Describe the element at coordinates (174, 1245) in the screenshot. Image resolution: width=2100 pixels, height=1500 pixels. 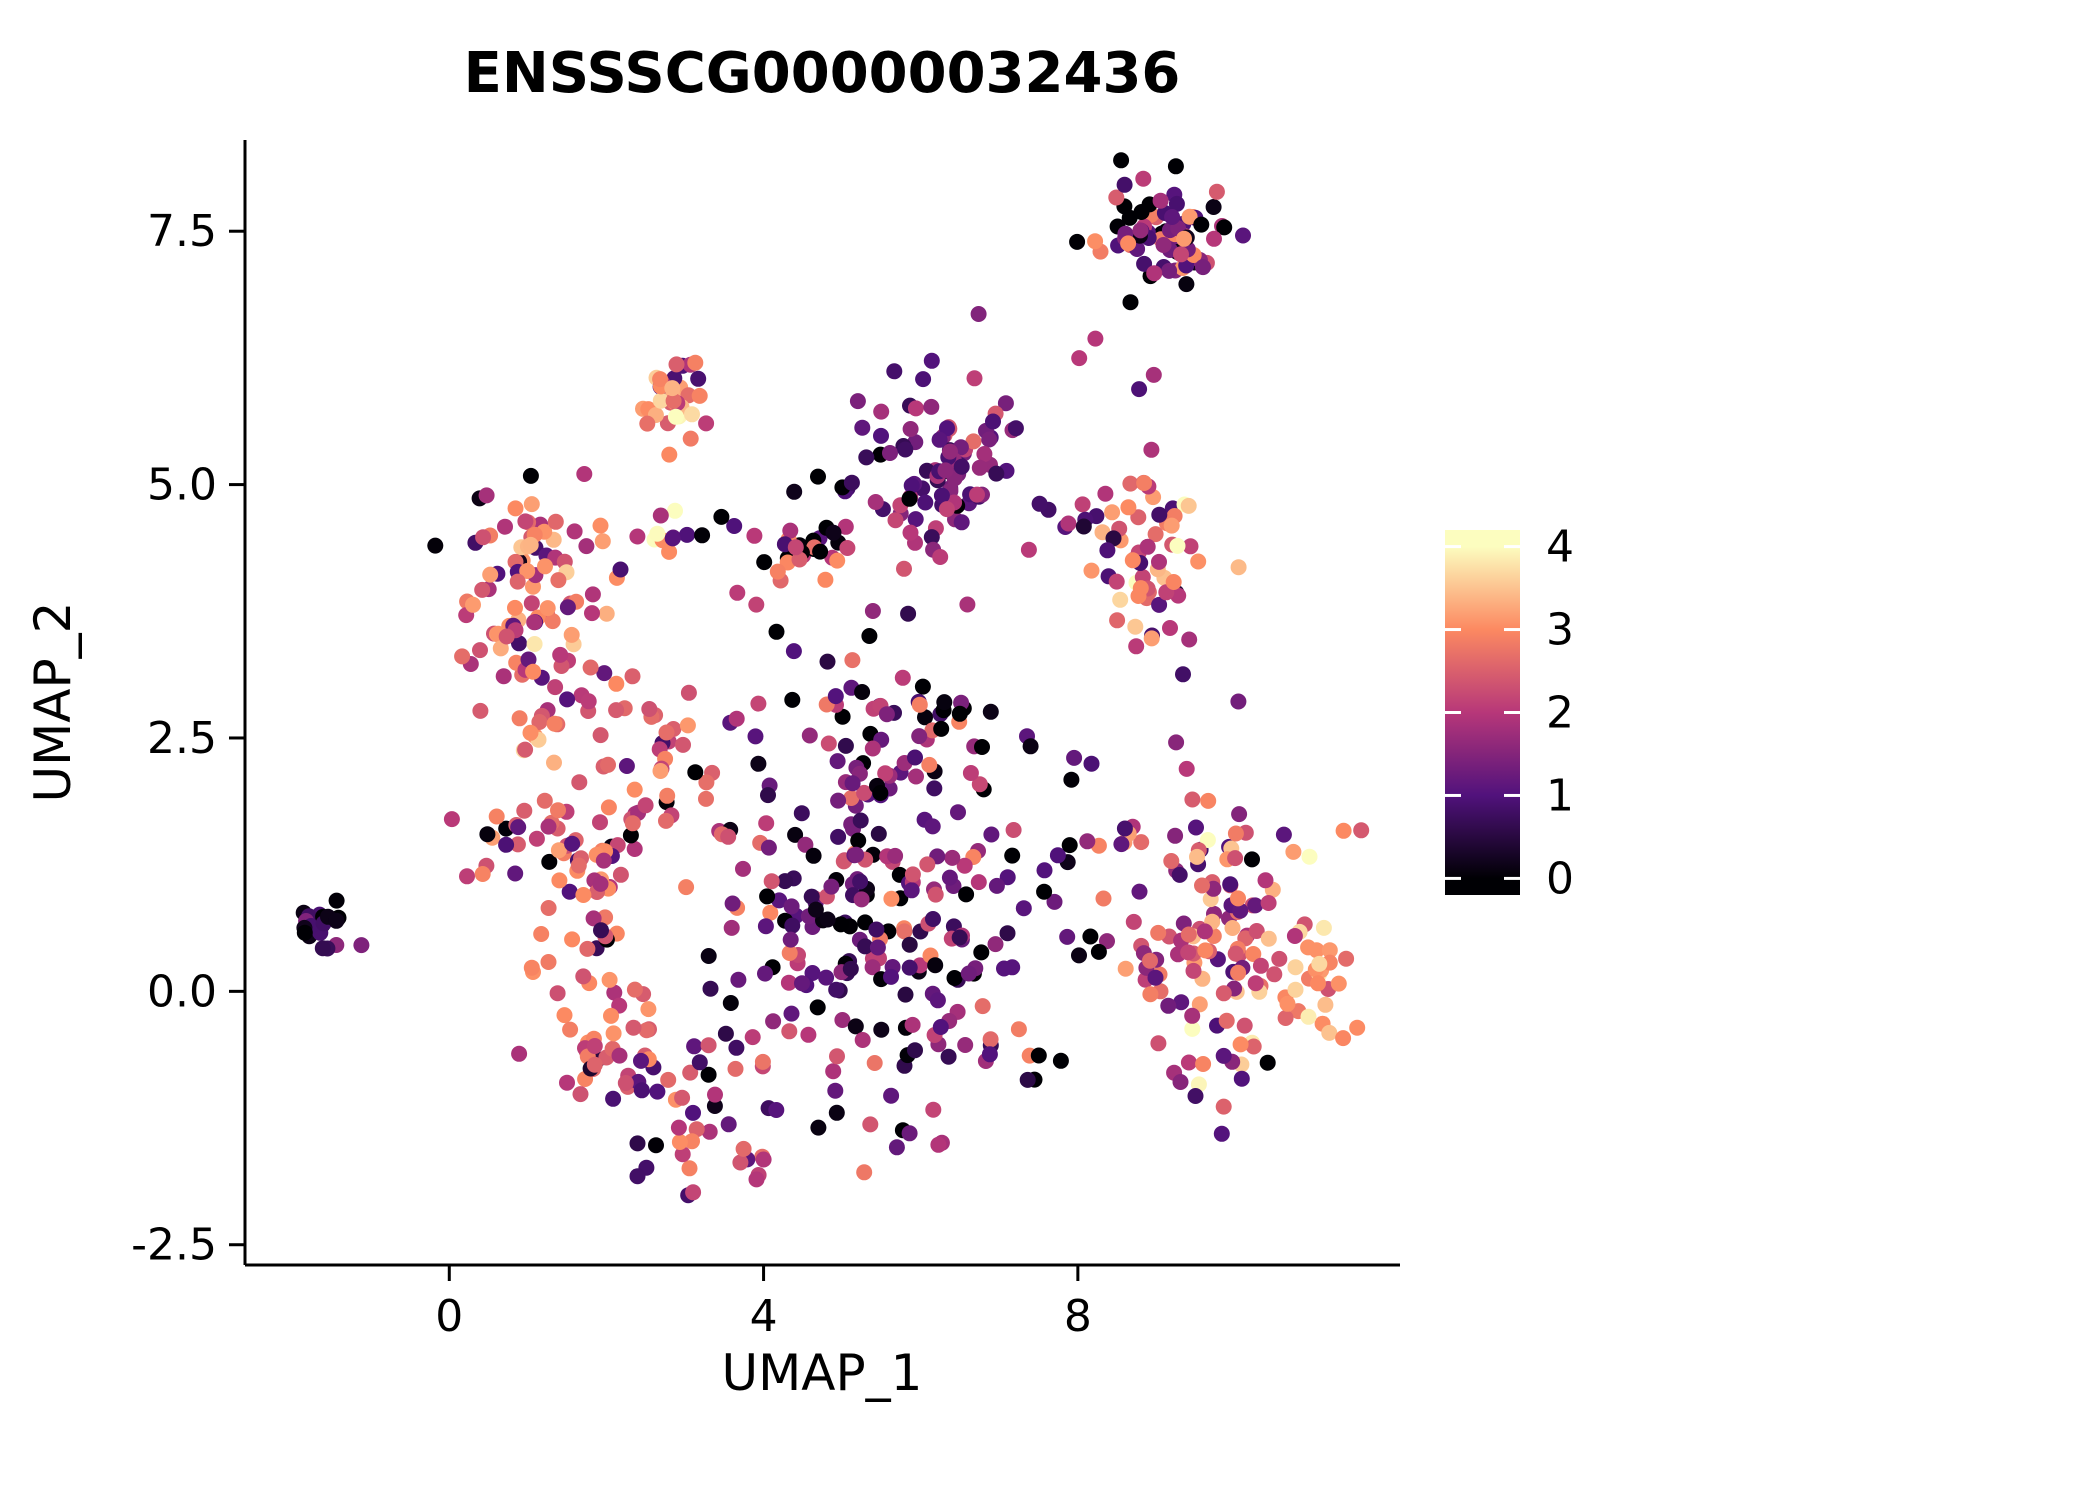
I see `y-tick-label: -2.5` at that location.